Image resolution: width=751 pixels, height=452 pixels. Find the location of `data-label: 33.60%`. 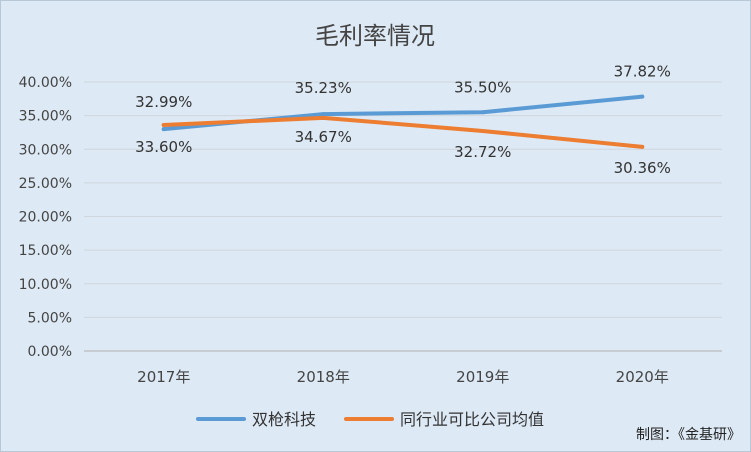

data-label: 33.60% is located at coordinates (163, 147).